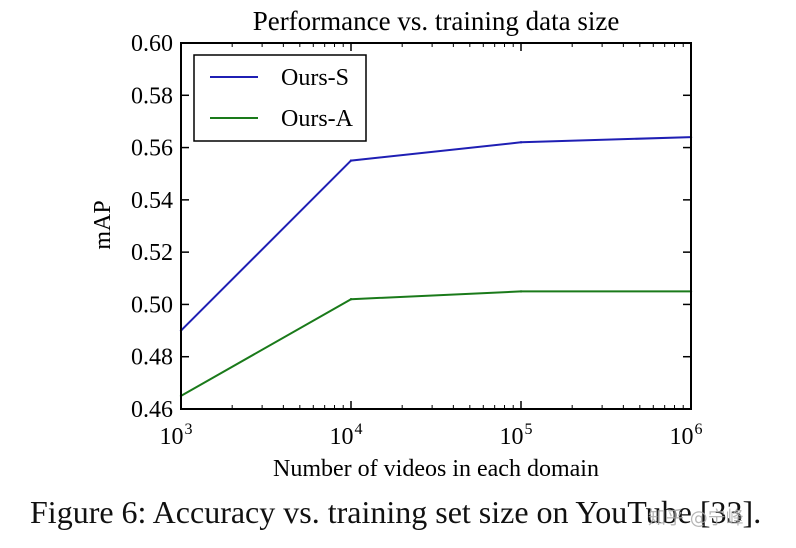  Describe the element at coordinates (152, 96) in the screenshot. I see `y-tick-label: 0.58` at that location.